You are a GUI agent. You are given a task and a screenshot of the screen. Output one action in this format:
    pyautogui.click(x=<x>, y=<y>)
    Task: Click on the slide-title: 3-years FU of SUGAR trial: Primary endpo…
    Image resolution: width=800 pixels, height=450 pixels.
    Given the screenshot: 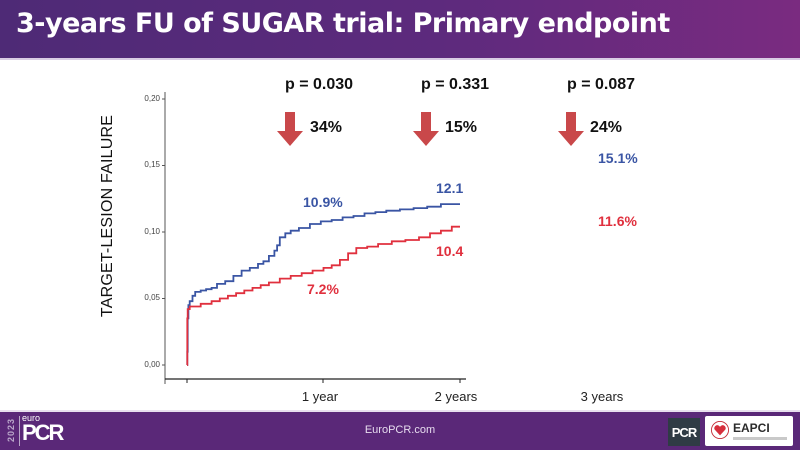 What is the action you would take?
    pyautogui.click(x=343, y=23)
    